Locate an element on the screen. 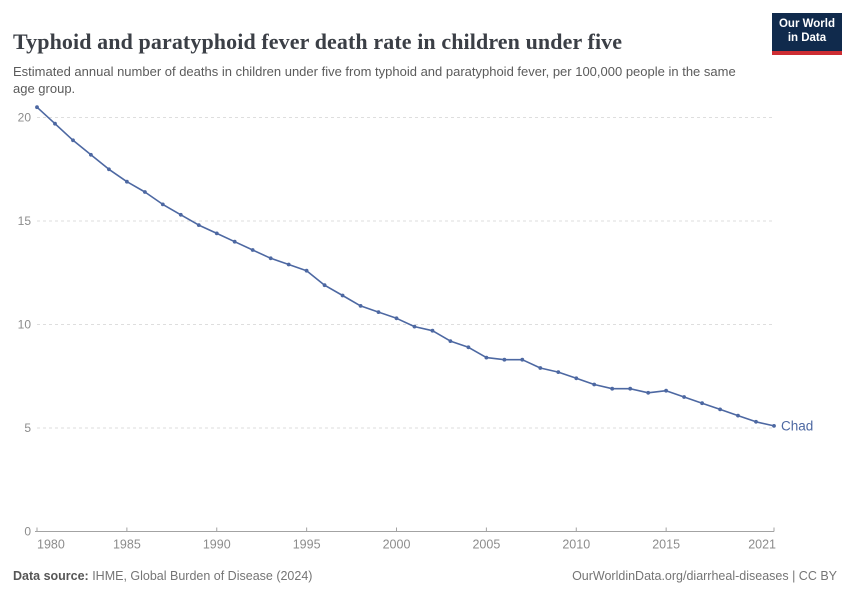 The height and width of the screenshot is (600, 850). y-axis-tick-label: 15 is located at coordinates (25, 221).